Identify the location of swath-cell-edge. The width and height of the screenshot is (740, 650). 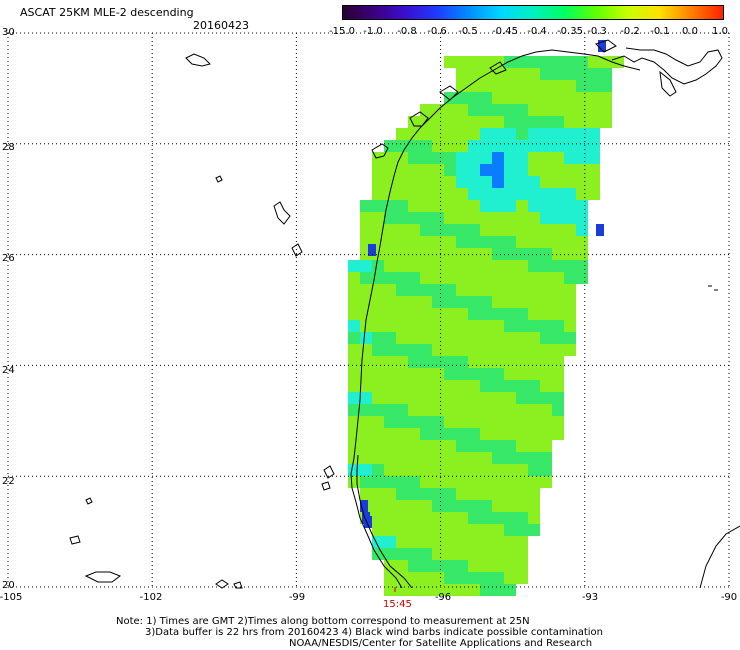
(368, 522).